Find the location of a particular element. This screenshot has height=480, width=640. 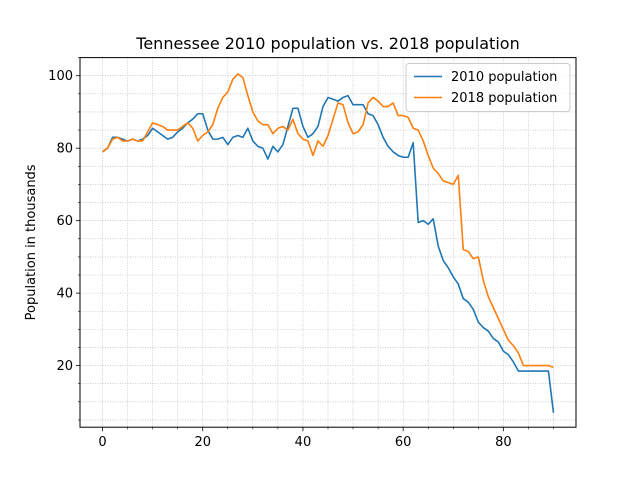

x-tick-label: 60 is located at coordinates (403, 442).